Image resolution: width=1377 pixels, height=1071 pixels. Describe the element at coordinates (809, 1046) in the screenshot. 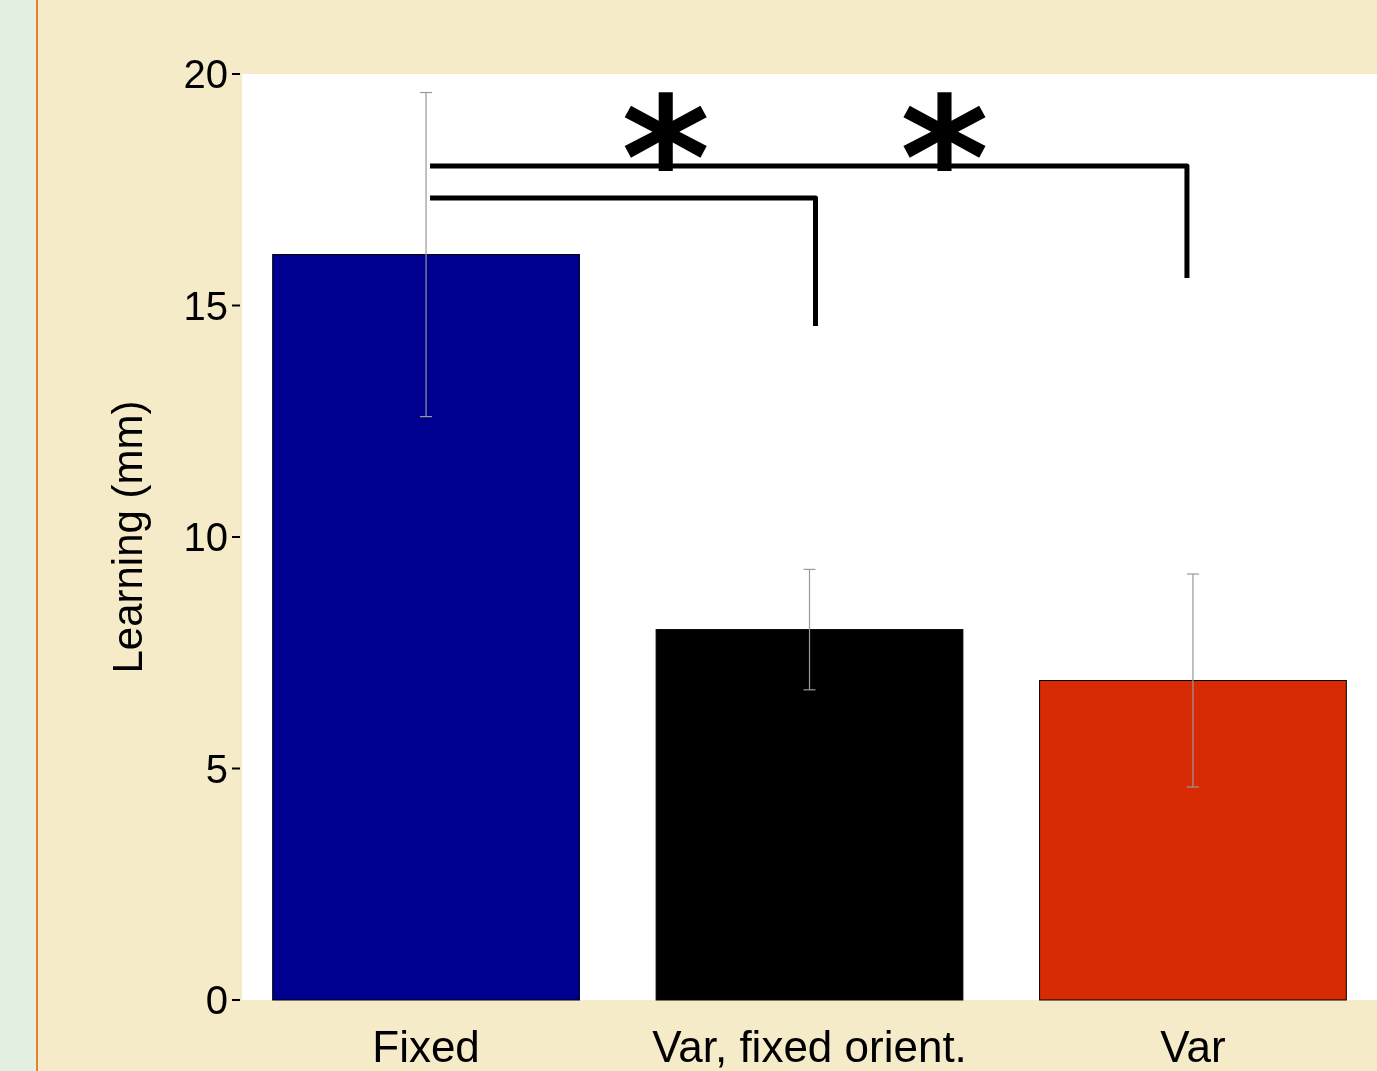

I see `x-tick-label: Var, fixed orient.` at that location.